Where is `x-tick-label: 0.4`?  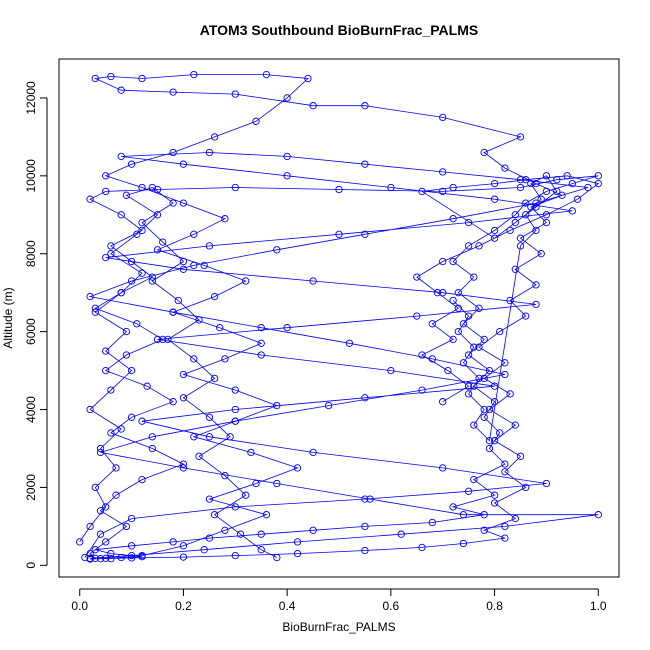
x-tick-label: 0.4 is located at coordinates (287, 606).